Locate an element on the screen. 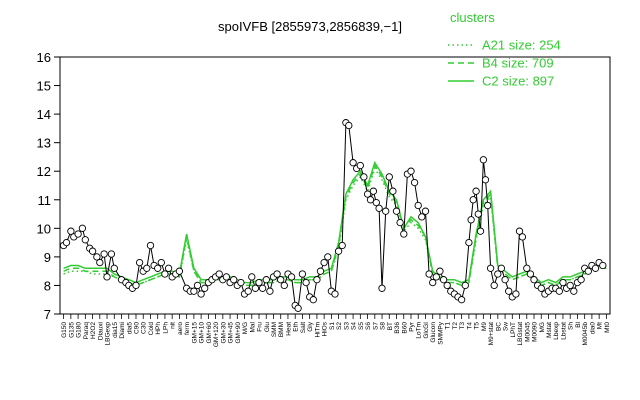  x-tick-label: S2 is located at coordinates (339, 326).